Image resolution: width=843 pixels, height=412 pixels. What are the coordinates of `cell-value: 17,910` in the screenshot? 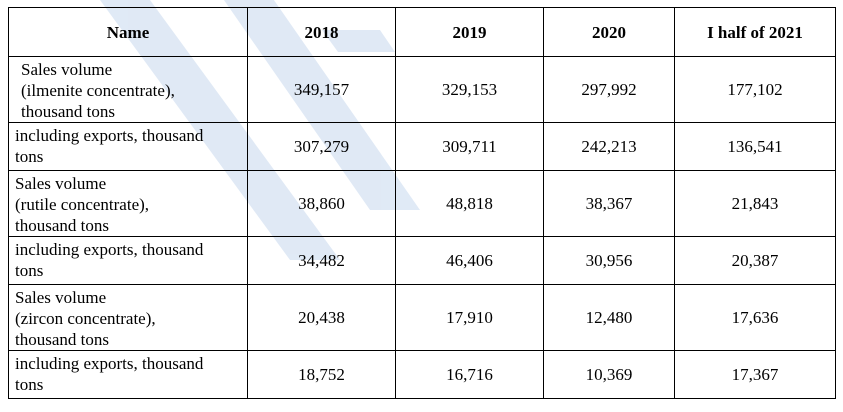 It's located at (469, 317).